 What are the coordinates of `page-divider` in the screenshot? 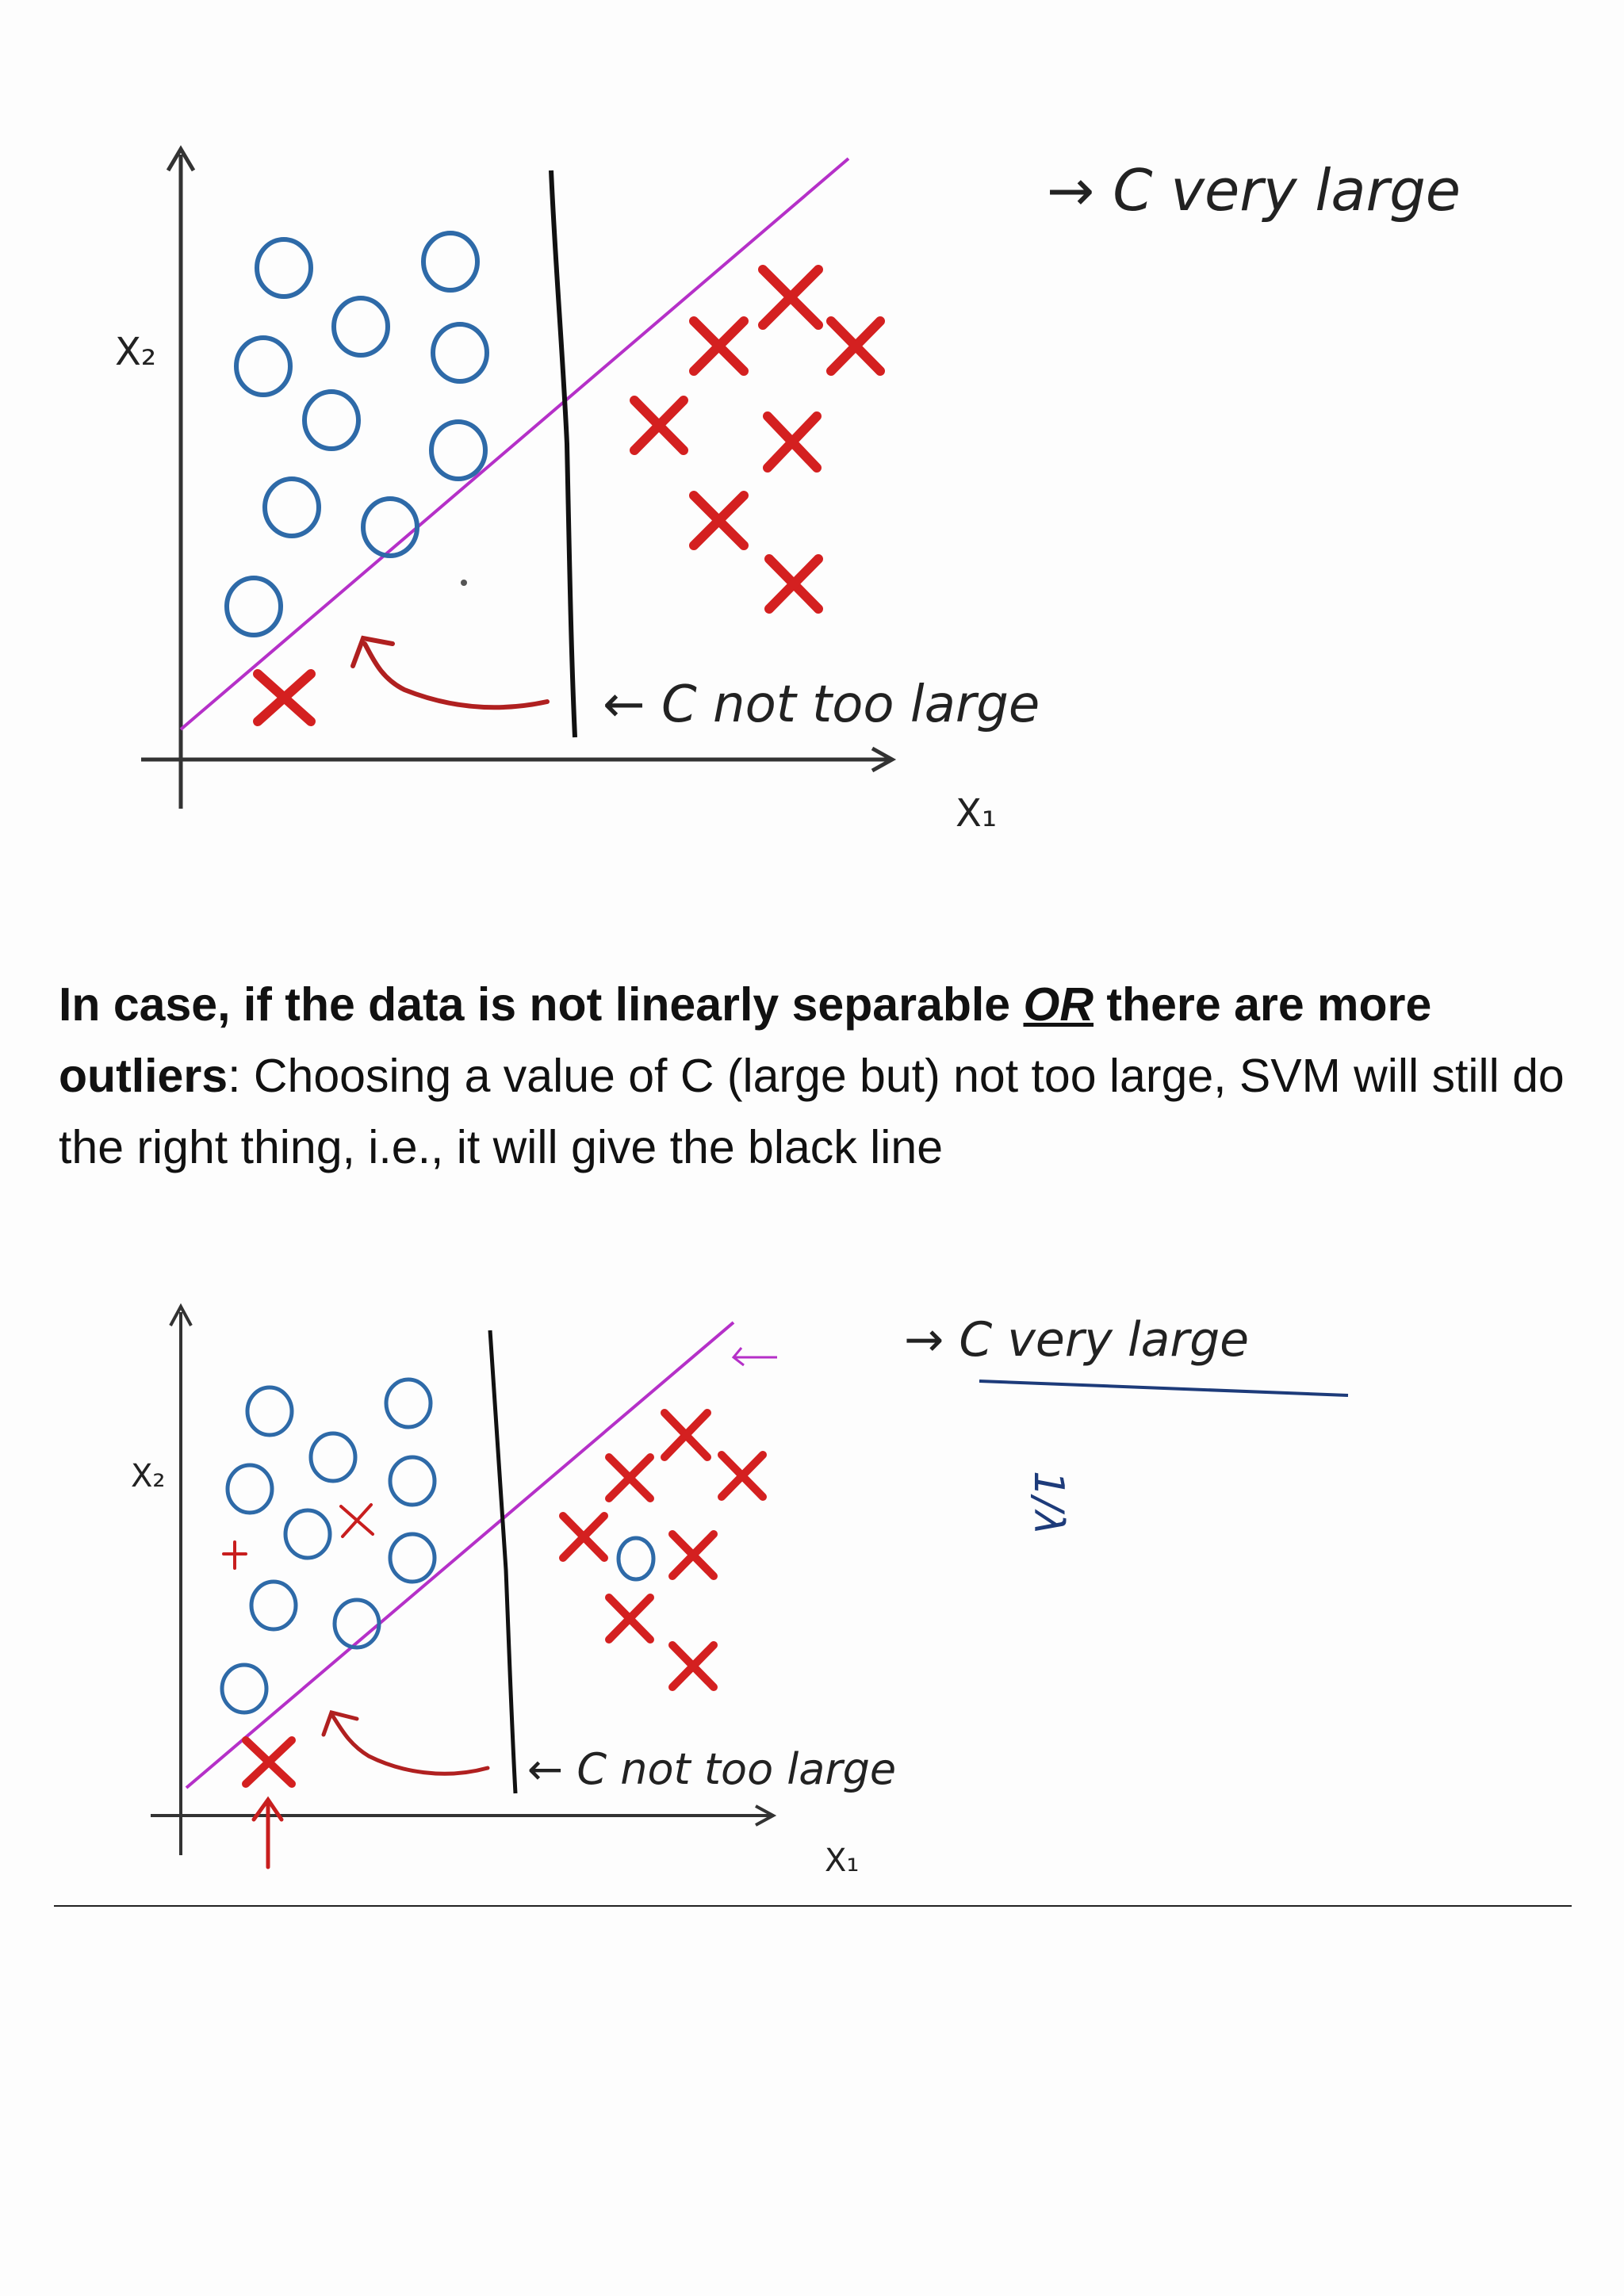 It's located at (813, 1906).